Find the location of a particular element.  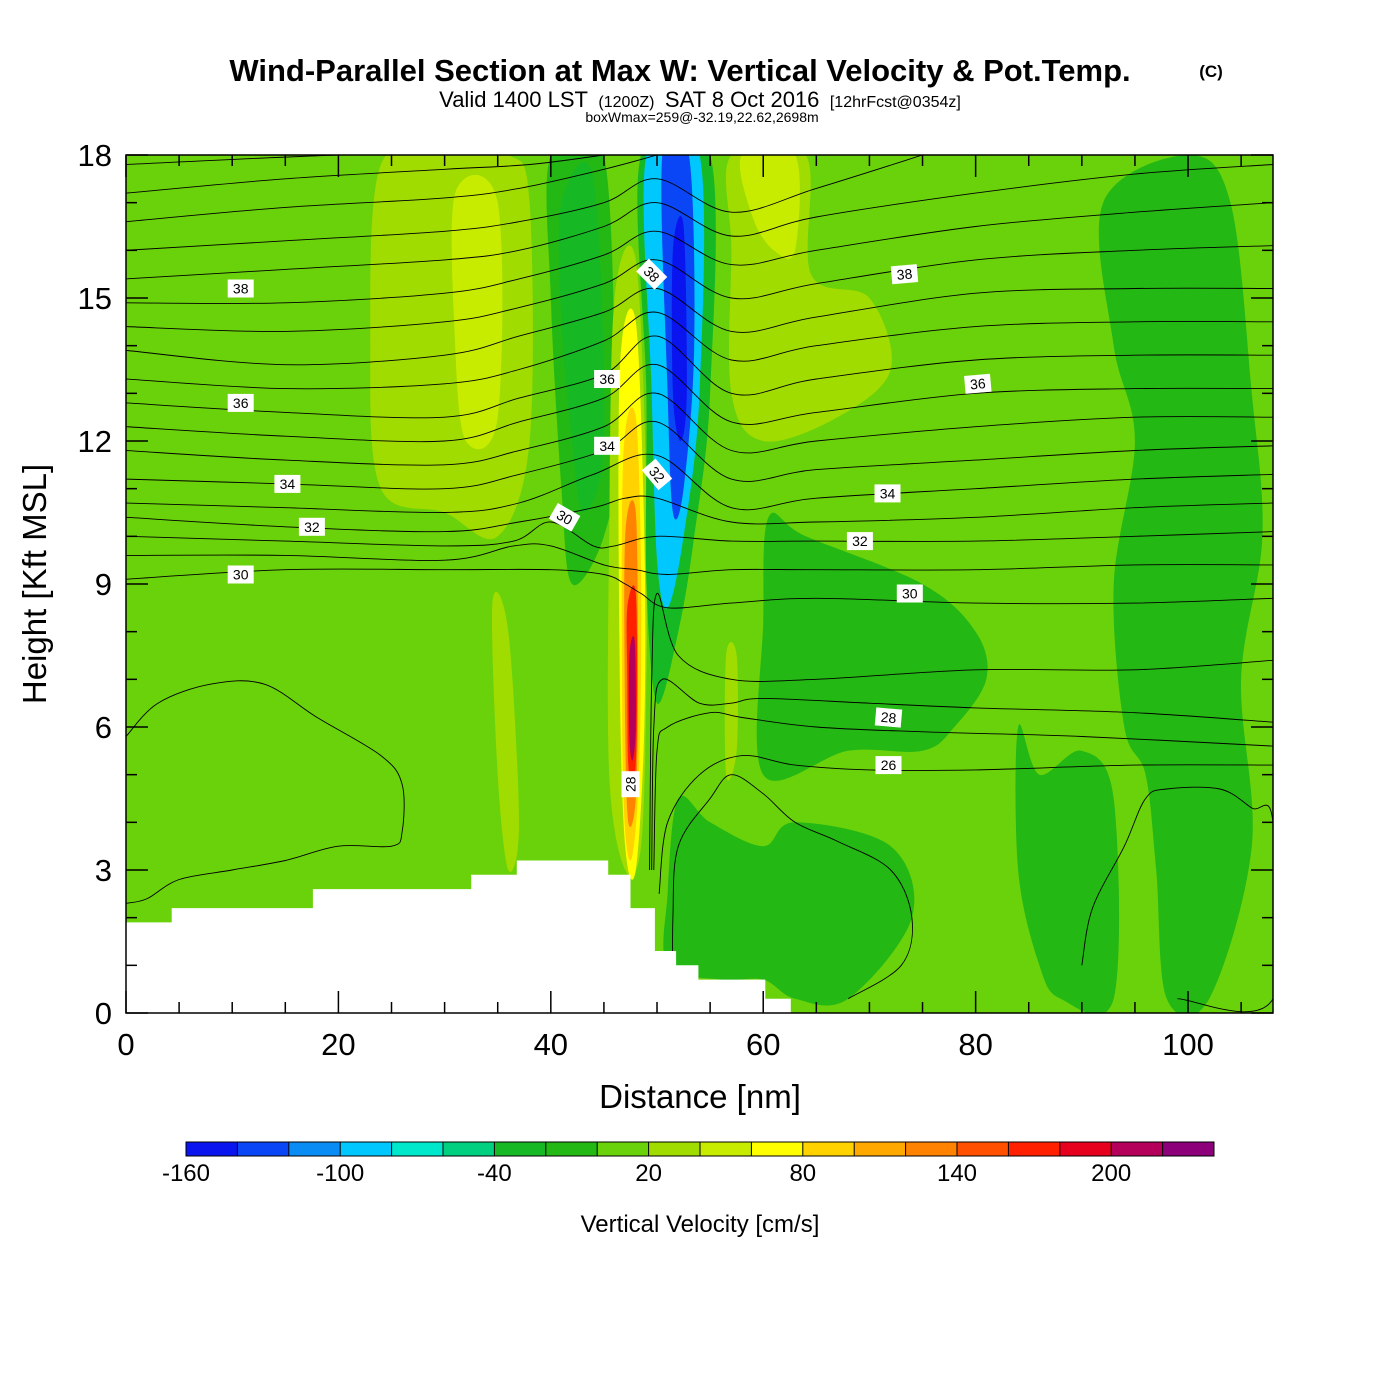

x-tick-label: 20 is located at coordinates (338, 1044).